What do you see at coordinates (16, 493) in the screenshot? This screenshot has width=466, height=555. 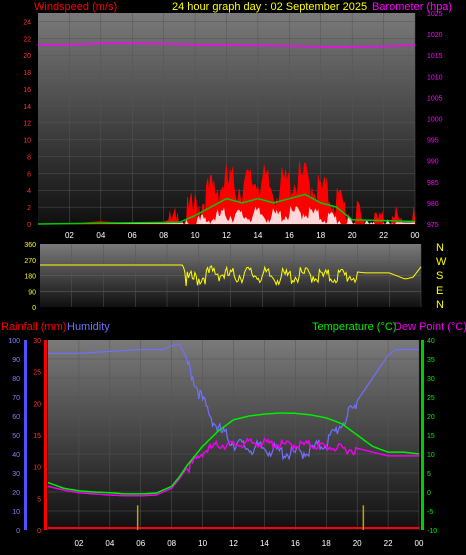 I see `humidity-y-tick: 20` at bounding box center [16, 493].